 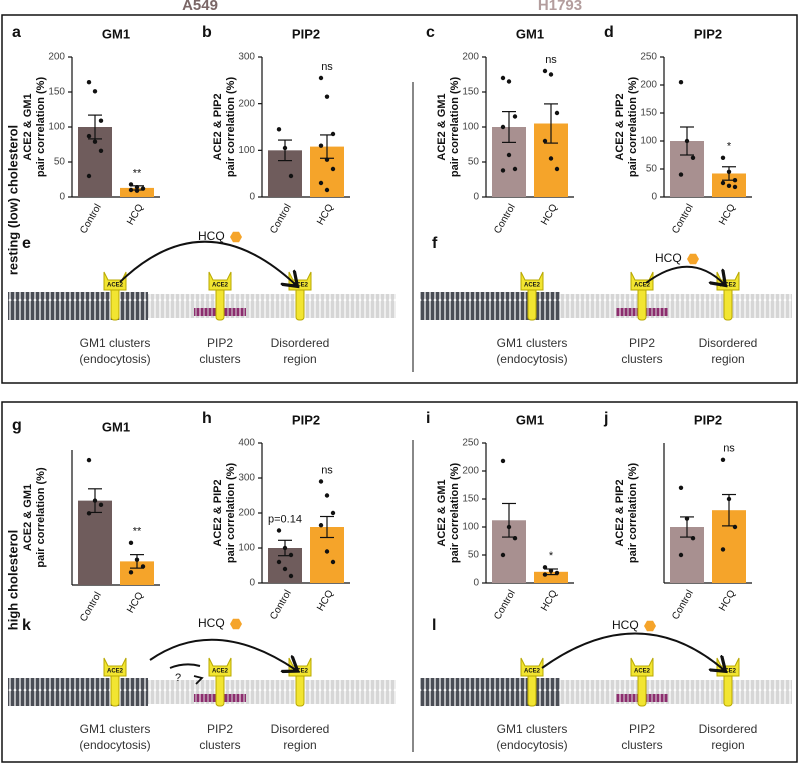 I want to click on region-label: PIP2, so click(x=220, y=343).